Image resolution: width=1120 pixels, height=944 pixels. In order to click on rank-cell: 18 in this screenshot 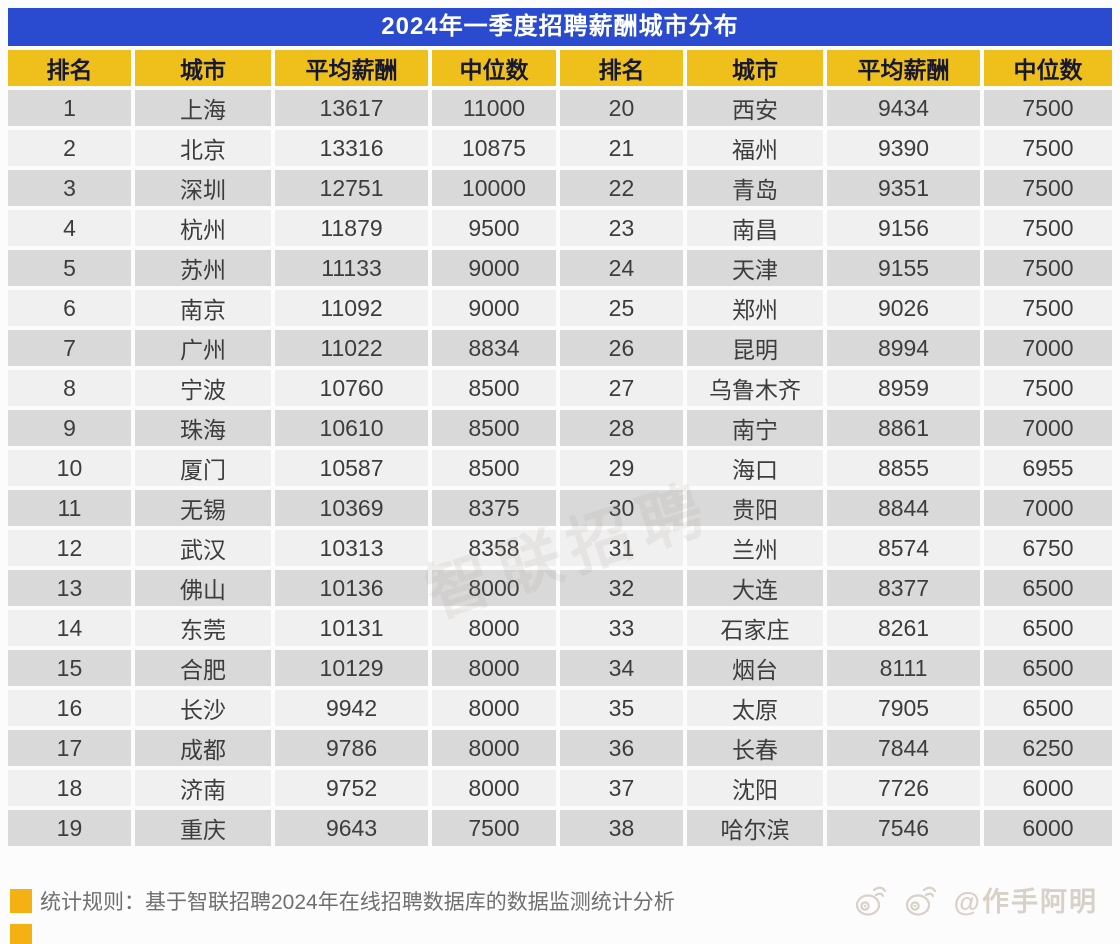, I will do `click(71, 790)`.